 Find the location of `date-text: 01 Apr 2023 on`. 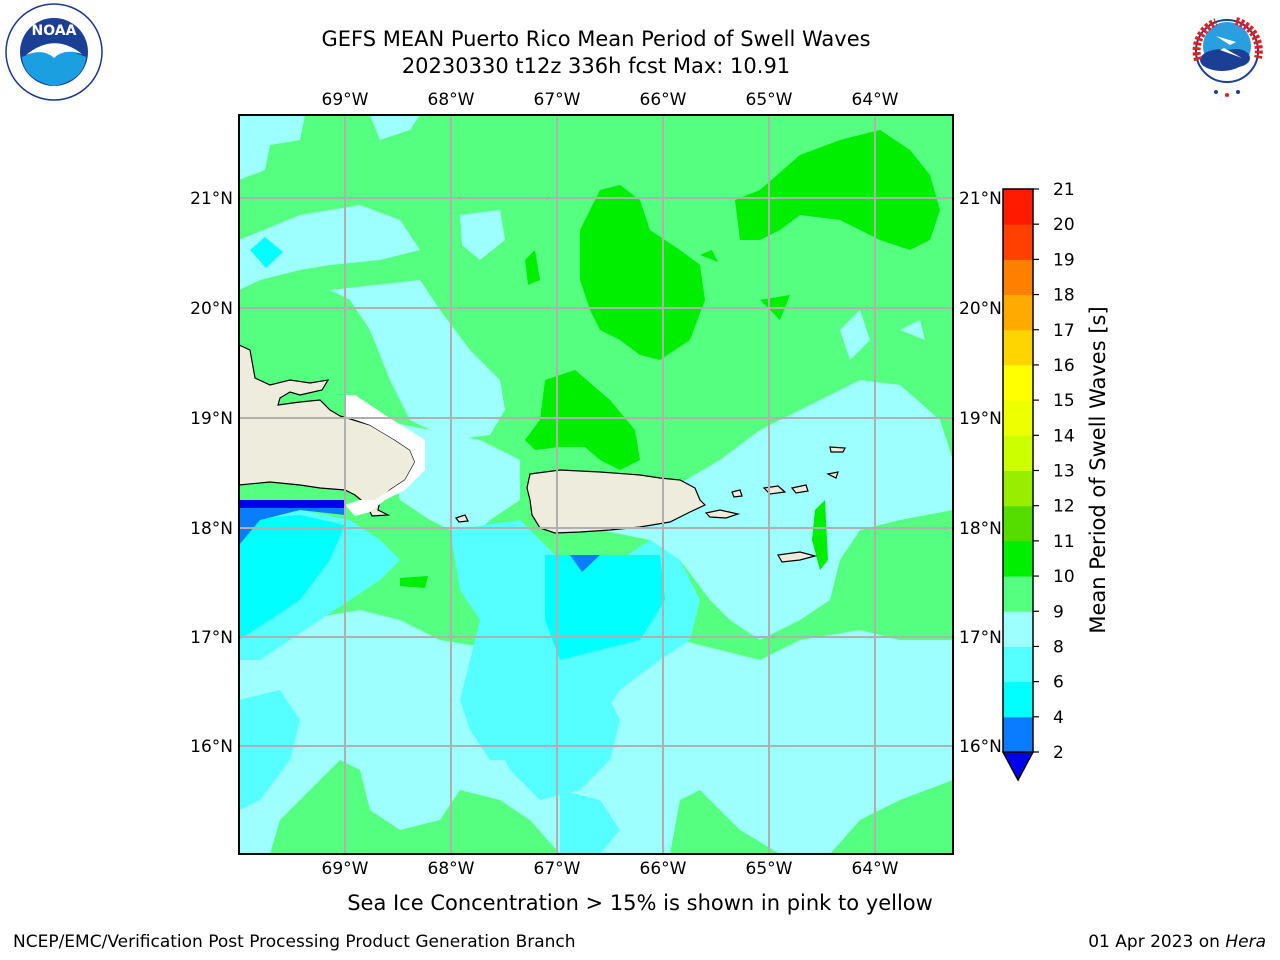

date-text: 01 Apr 2023 on is located at coordinates (1154, 942).